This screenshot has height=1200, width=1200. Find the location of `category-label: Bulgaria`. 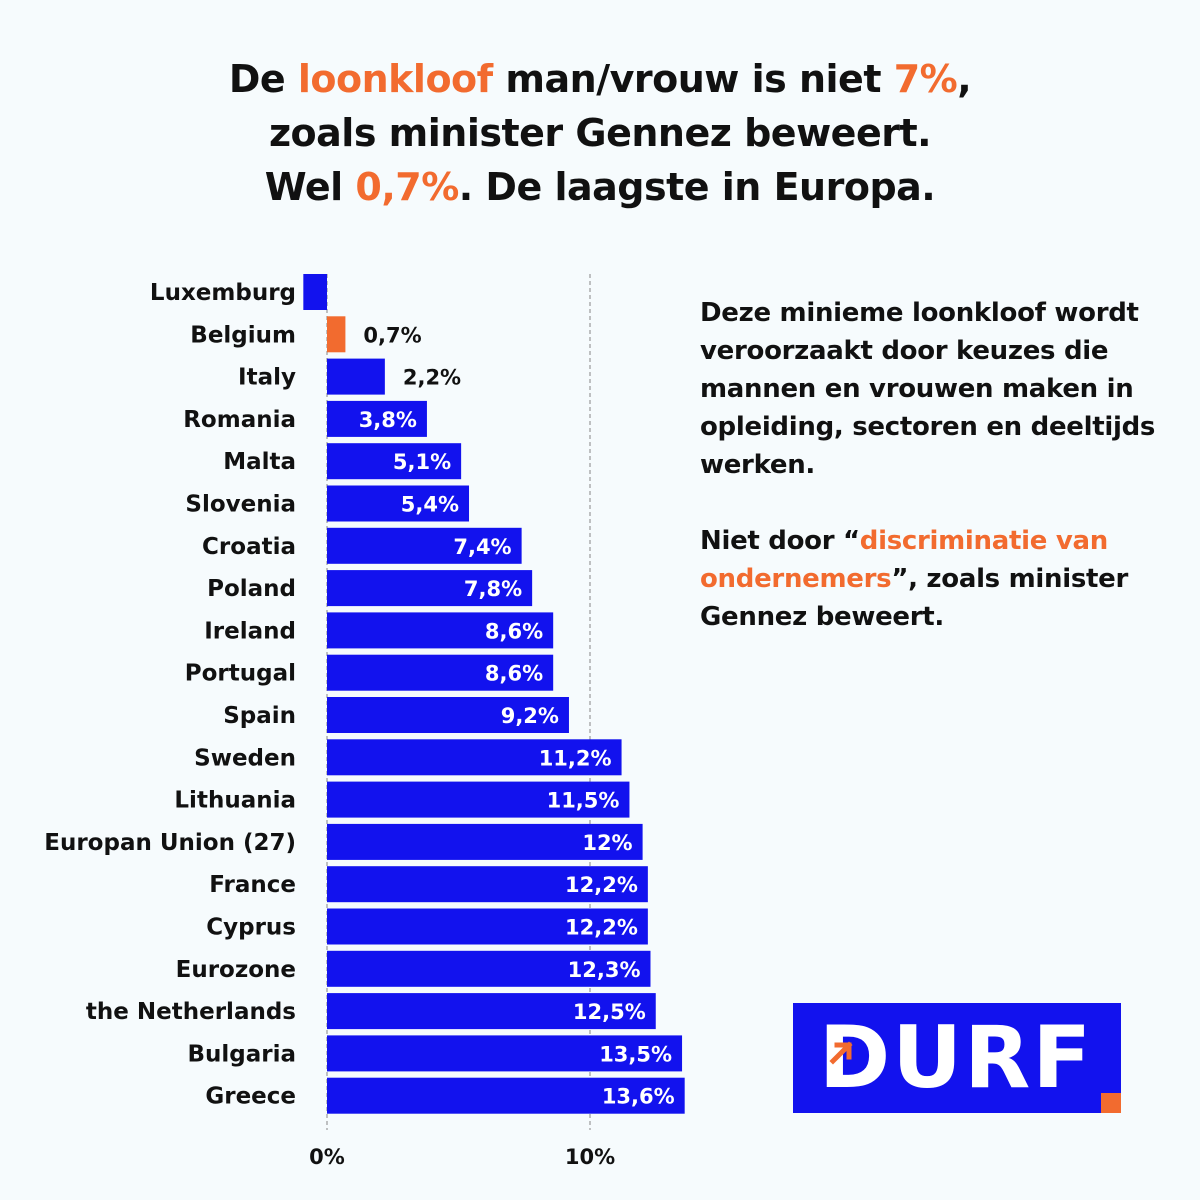

category-label: Bulgaria is located at coordinates (241, 1054).